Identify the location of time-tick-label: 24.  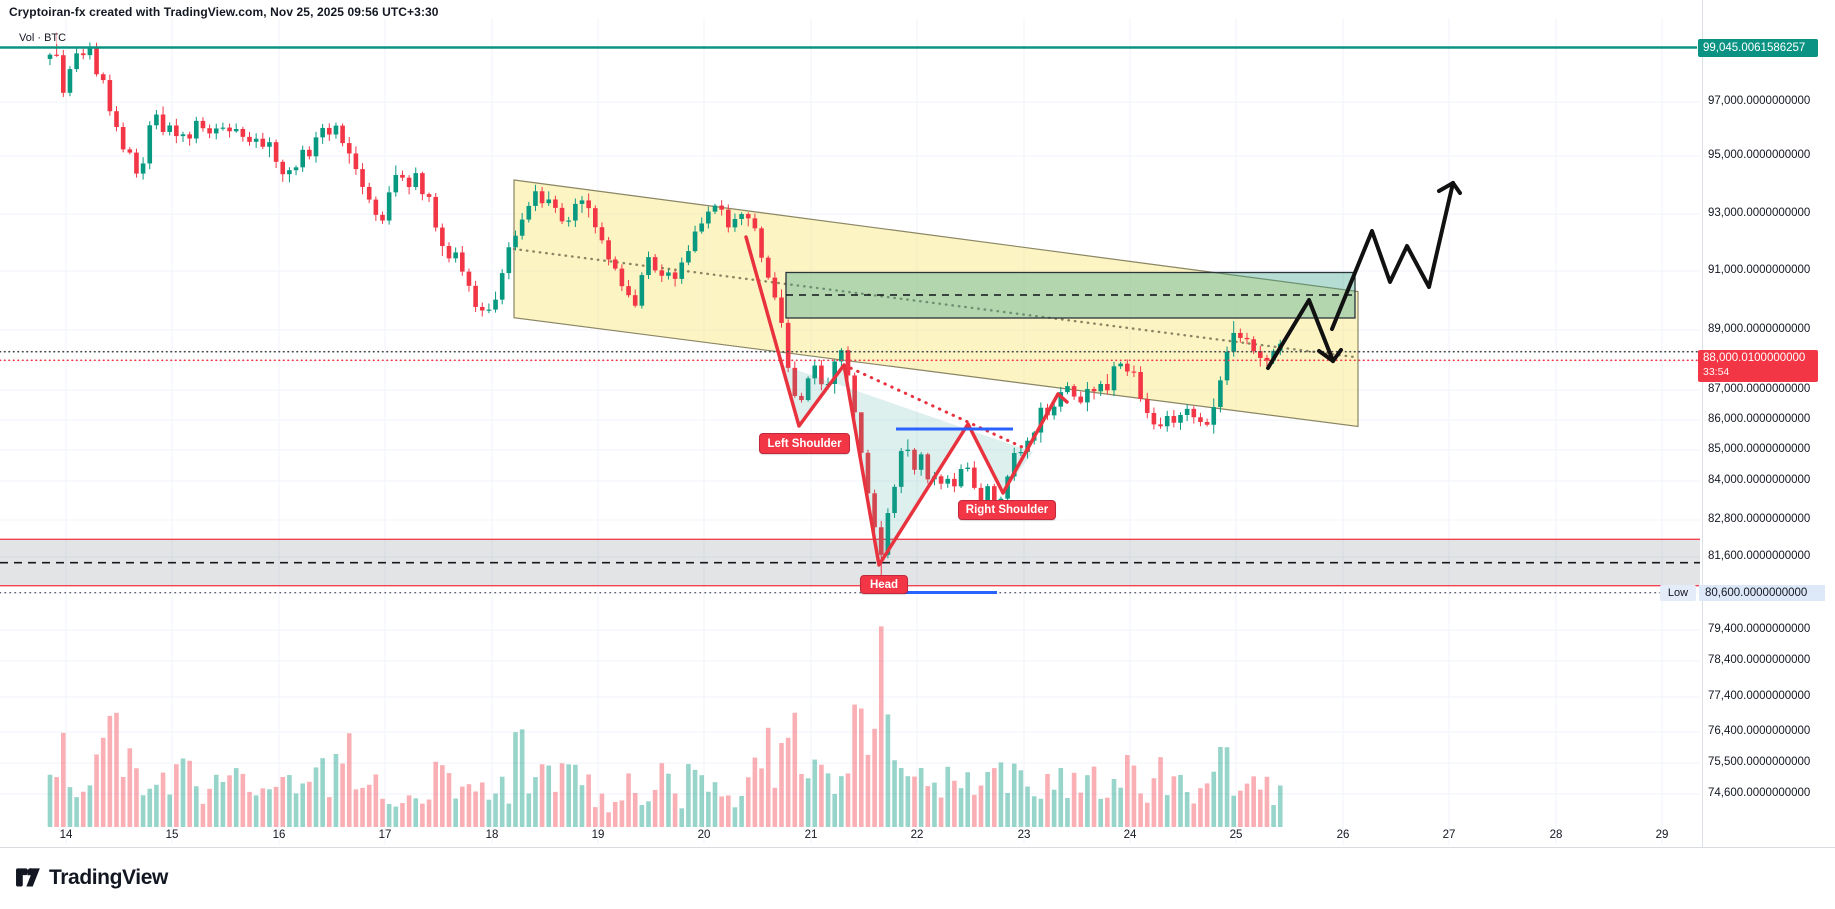
(1130, 835).